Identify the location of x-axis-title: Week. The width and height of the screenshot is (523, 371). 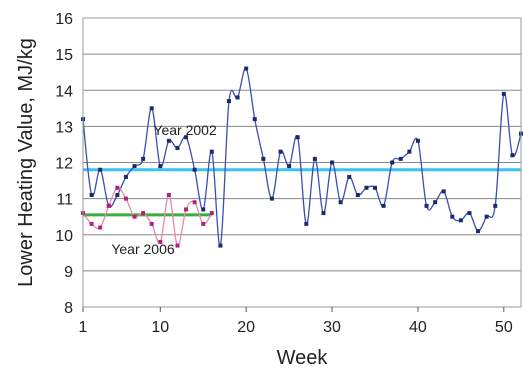
(303, 358).